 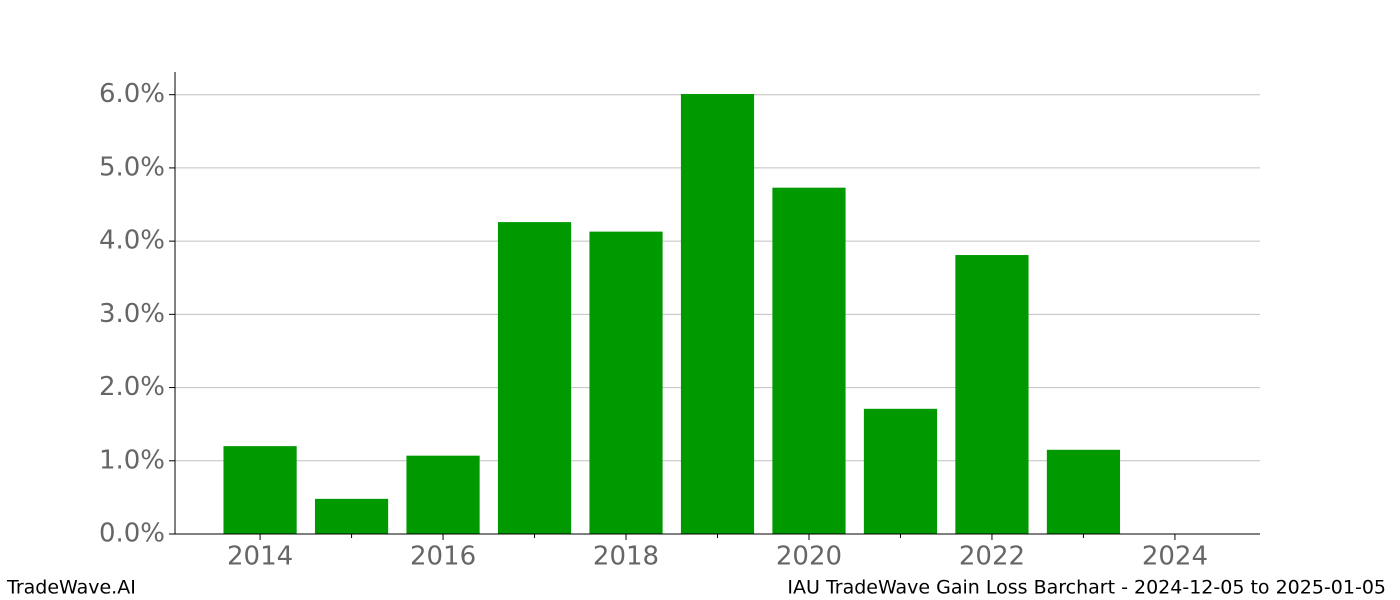 I want to click on x-tick-label: 2020, so click(x=809, y=557).